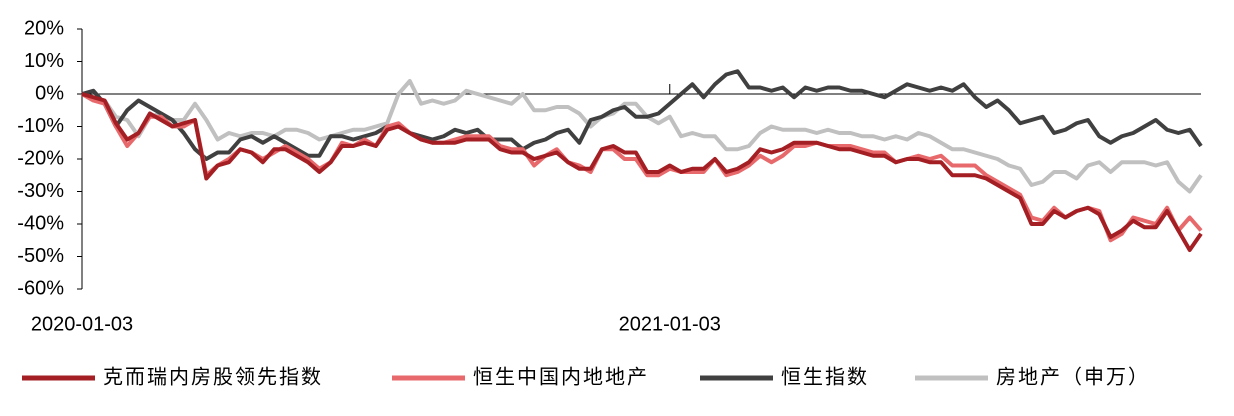 Image resolution: width=1234 pixels, height=416 pixels. Describe the element at coordinates (44, 61) in the screenshot. I see `y-tick-label: 10%` at that location.